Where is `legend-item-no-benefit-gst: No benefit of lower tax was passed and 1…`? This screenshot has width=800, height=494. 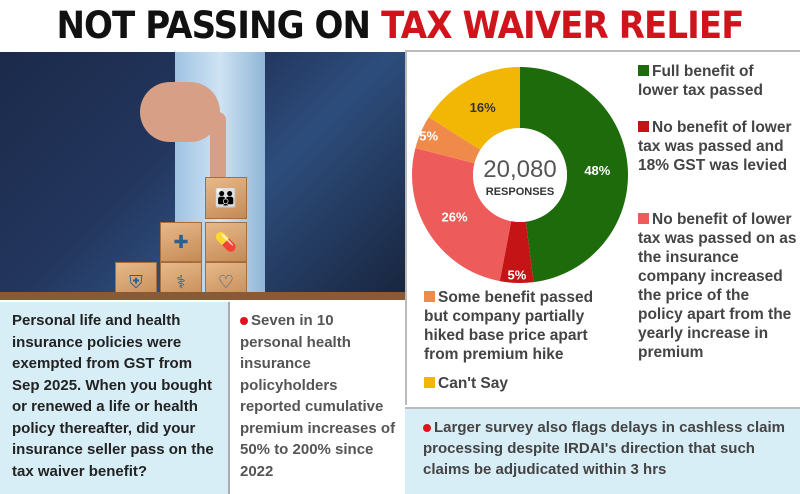
legend-item-no-benefit-gst: No benefit of lower tax was passed and 1… is located at coordinates (715, 146).